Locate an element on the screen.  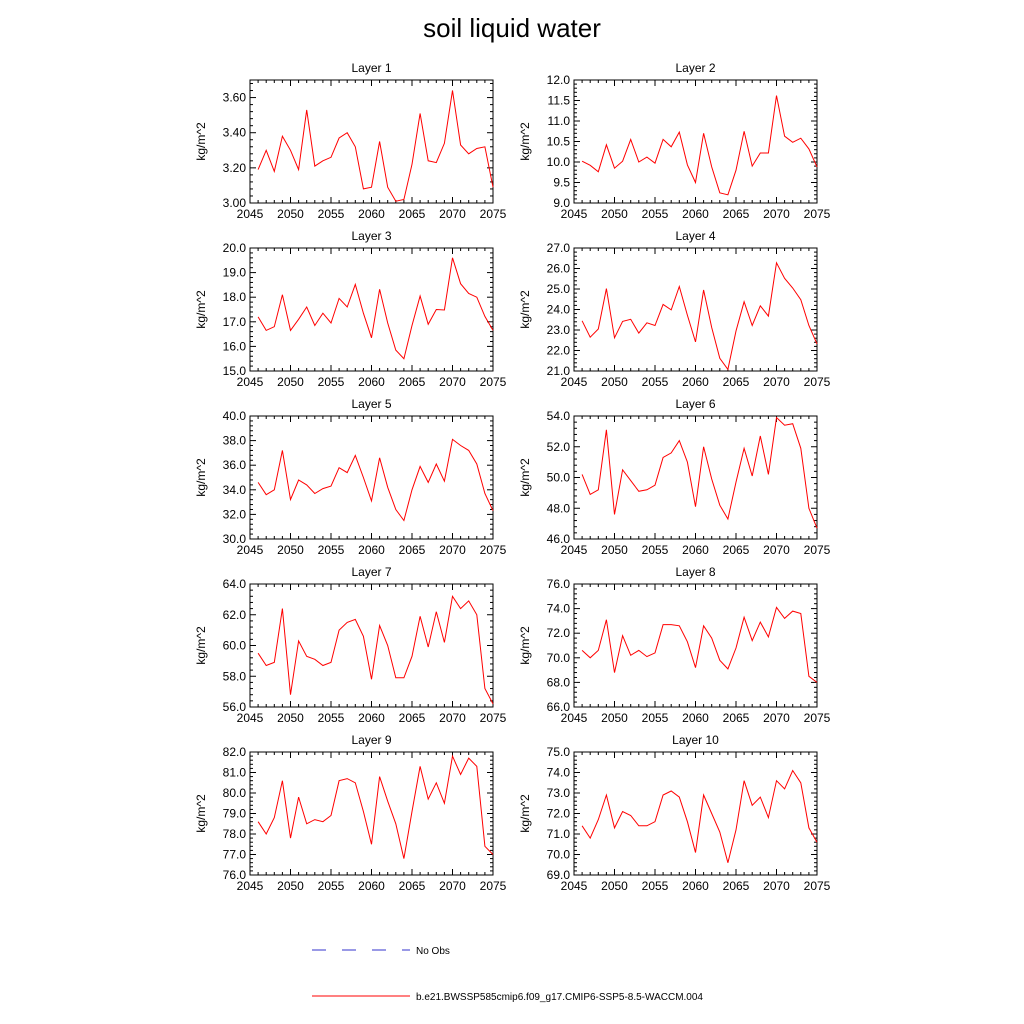
y-tick-label: 60.0 is located at coordinates (235, 646).